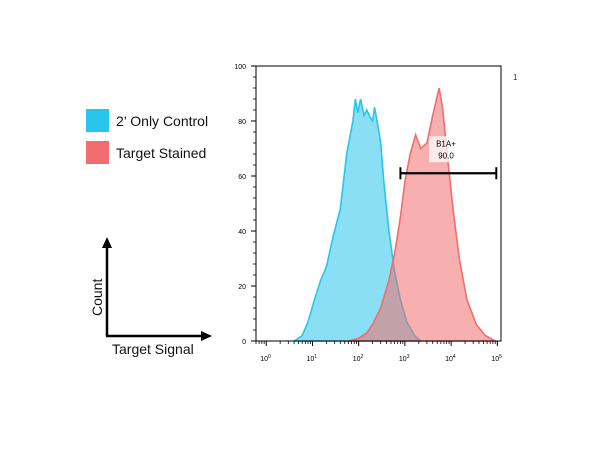  What do you see at coordinates (242, 122) in the screenshot?
I see `y-tick-label: 80` at bounding box center [242, 122].